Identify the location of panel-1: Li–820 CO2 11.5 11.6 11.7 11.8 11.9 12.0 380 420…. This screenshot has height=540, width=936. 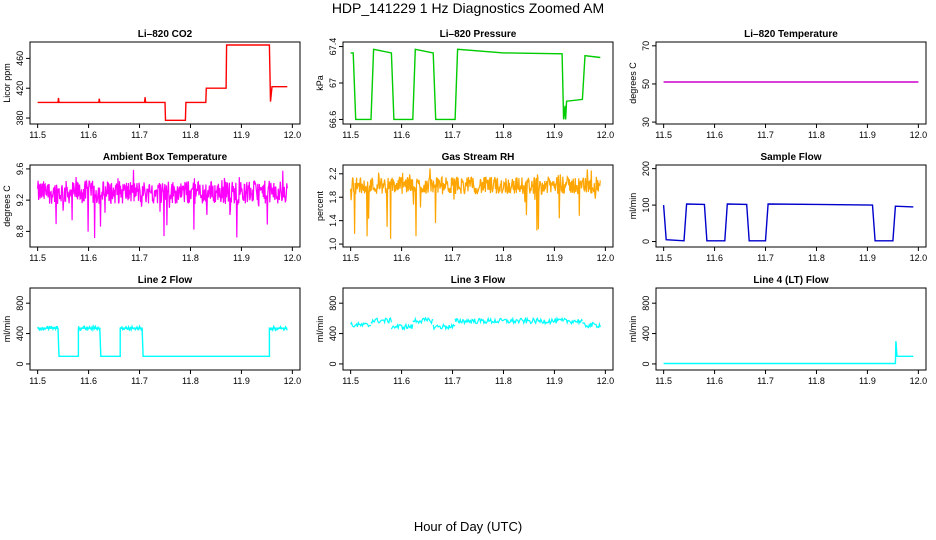
(151, 84).